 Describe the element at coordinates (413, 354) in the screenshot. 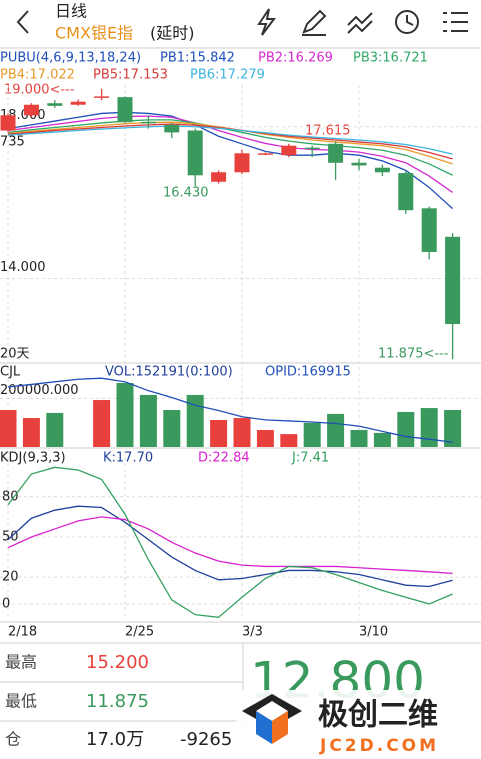

I see `low-annotation: 11.875<---` at that location.